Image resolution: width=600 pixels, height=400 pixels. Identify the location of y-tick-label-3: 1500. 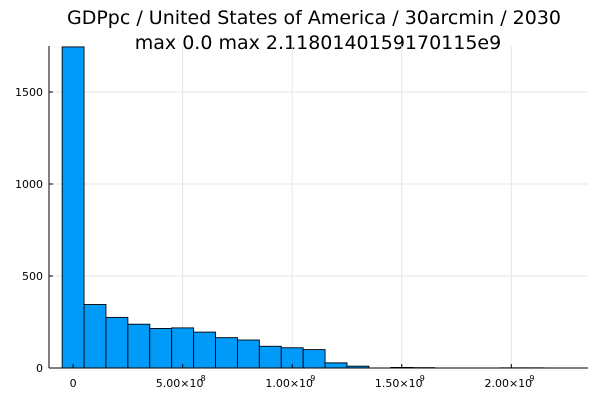
(29, 92).